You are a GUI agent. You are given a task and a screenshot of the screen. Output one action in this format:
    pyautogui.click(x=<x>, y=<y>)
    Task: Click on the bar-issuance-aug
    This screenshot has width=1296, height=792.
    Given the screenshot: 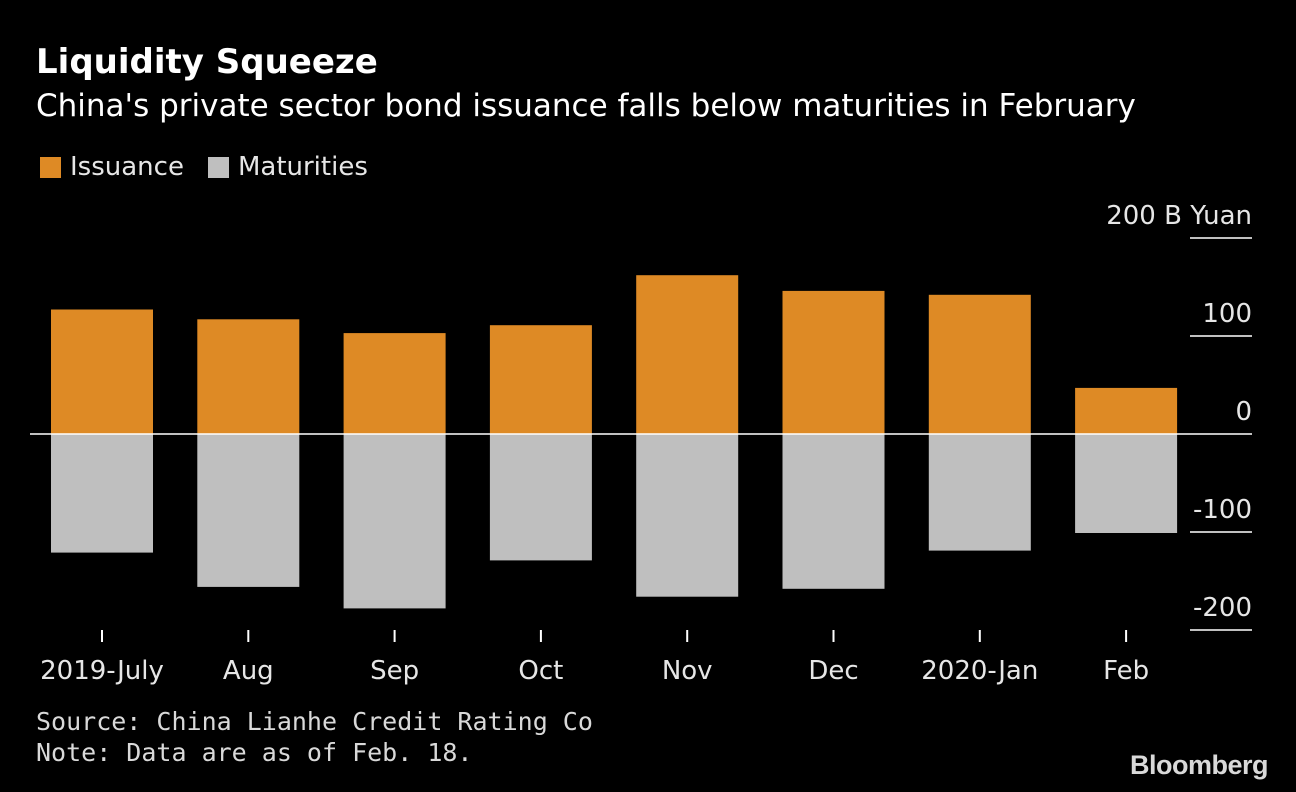 What is the action you would take?
    pyautogui.click(x=248, y=376)
    